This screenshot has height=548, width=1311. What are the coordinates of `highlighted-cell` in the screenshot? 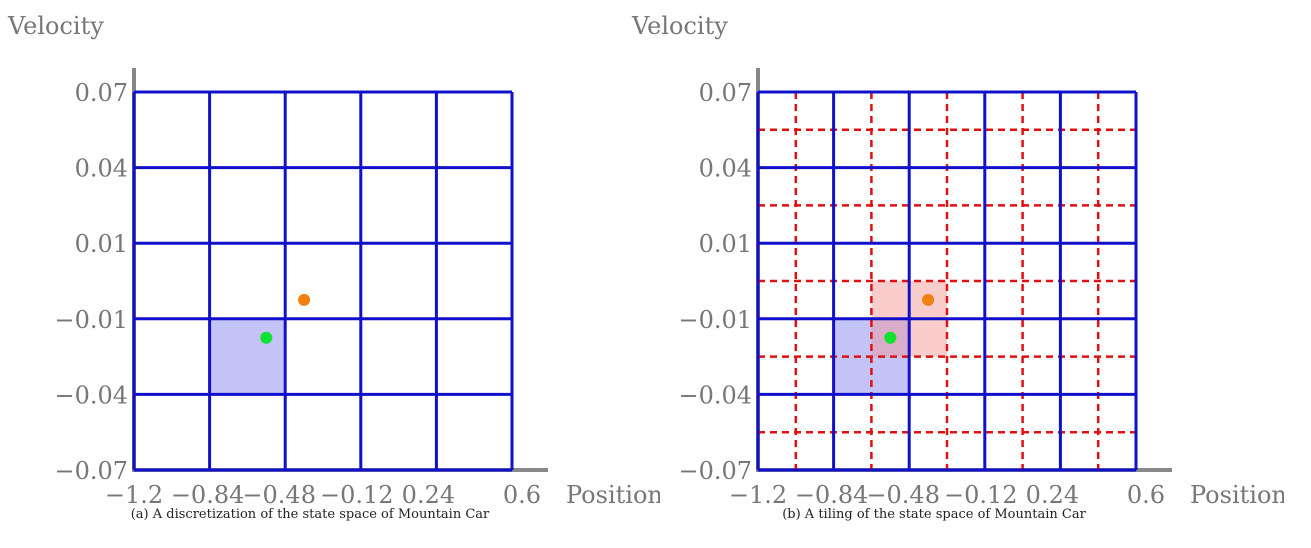 It's located at (247, 356).